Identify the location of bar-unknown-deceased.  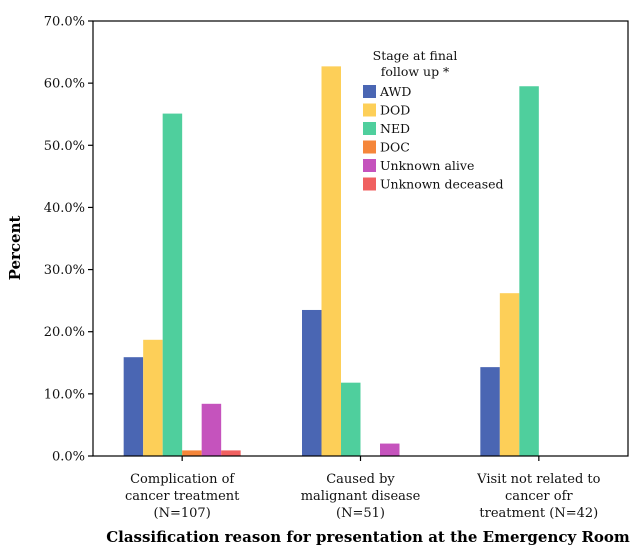
(231, 453).